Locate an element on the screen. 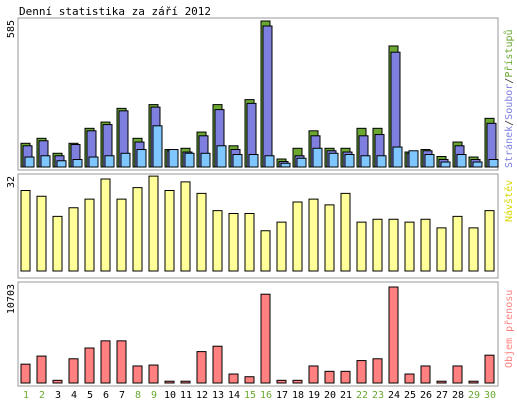 The height and width of the screenshot is (410, 517). x-tick-label-day-28: 28 is located at coordinates (458, 395).